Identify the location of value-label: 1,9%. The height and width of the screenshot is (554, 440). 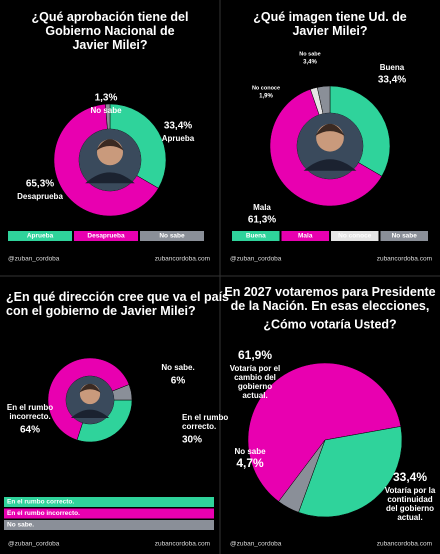
(266, 97).